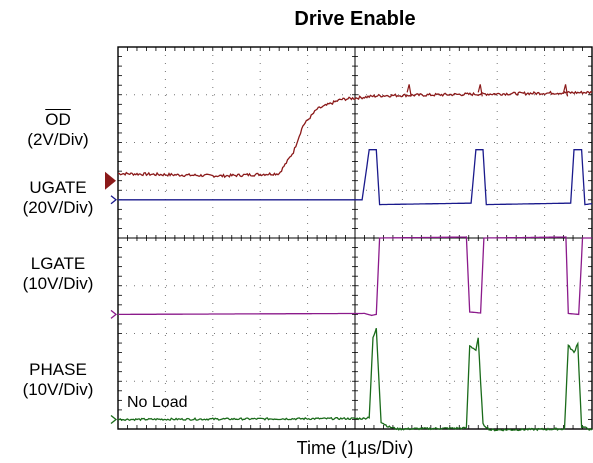 The image size is (593, 463). I want to click on channel-label-ugate: UGATE (20V/Div), so click(58, 198).